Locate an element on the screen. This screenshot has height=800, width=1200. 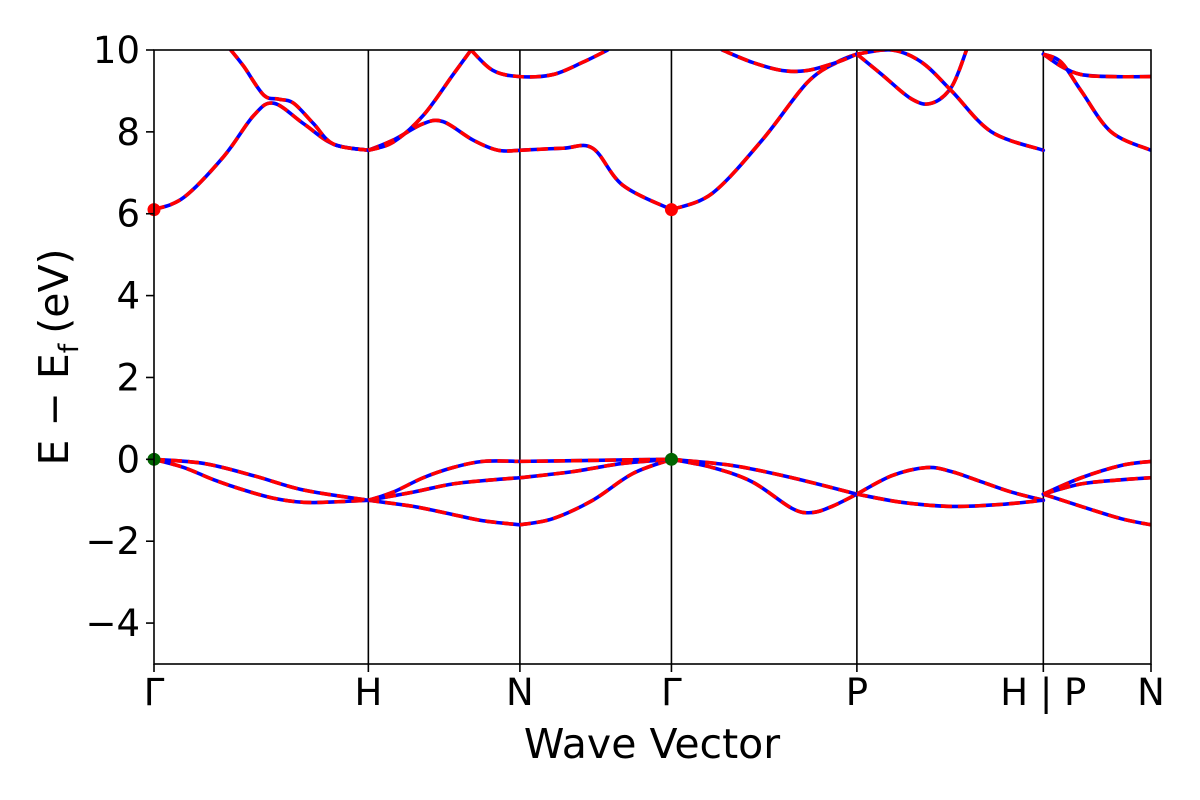
y-tick-label-3: 2 is located at coordinates (128, 377).